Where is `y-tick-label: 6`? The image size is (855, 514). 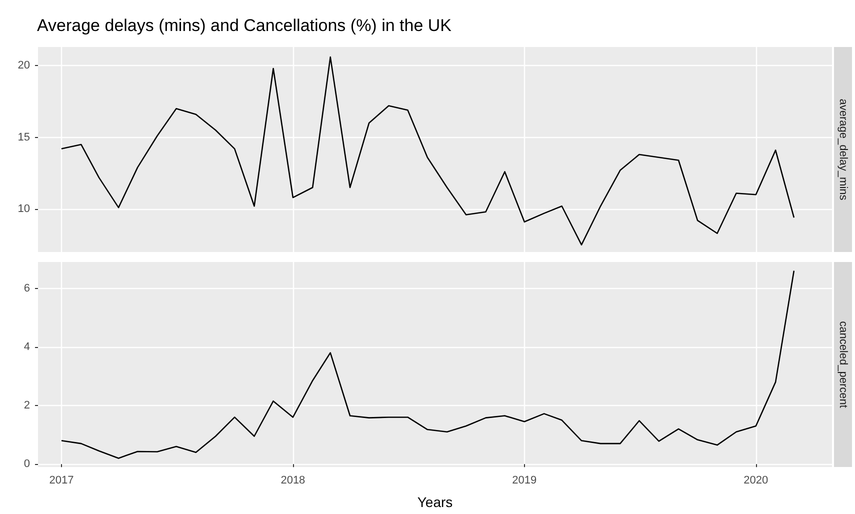
y-tick-label: 6 is located at coordinates (27, 288).